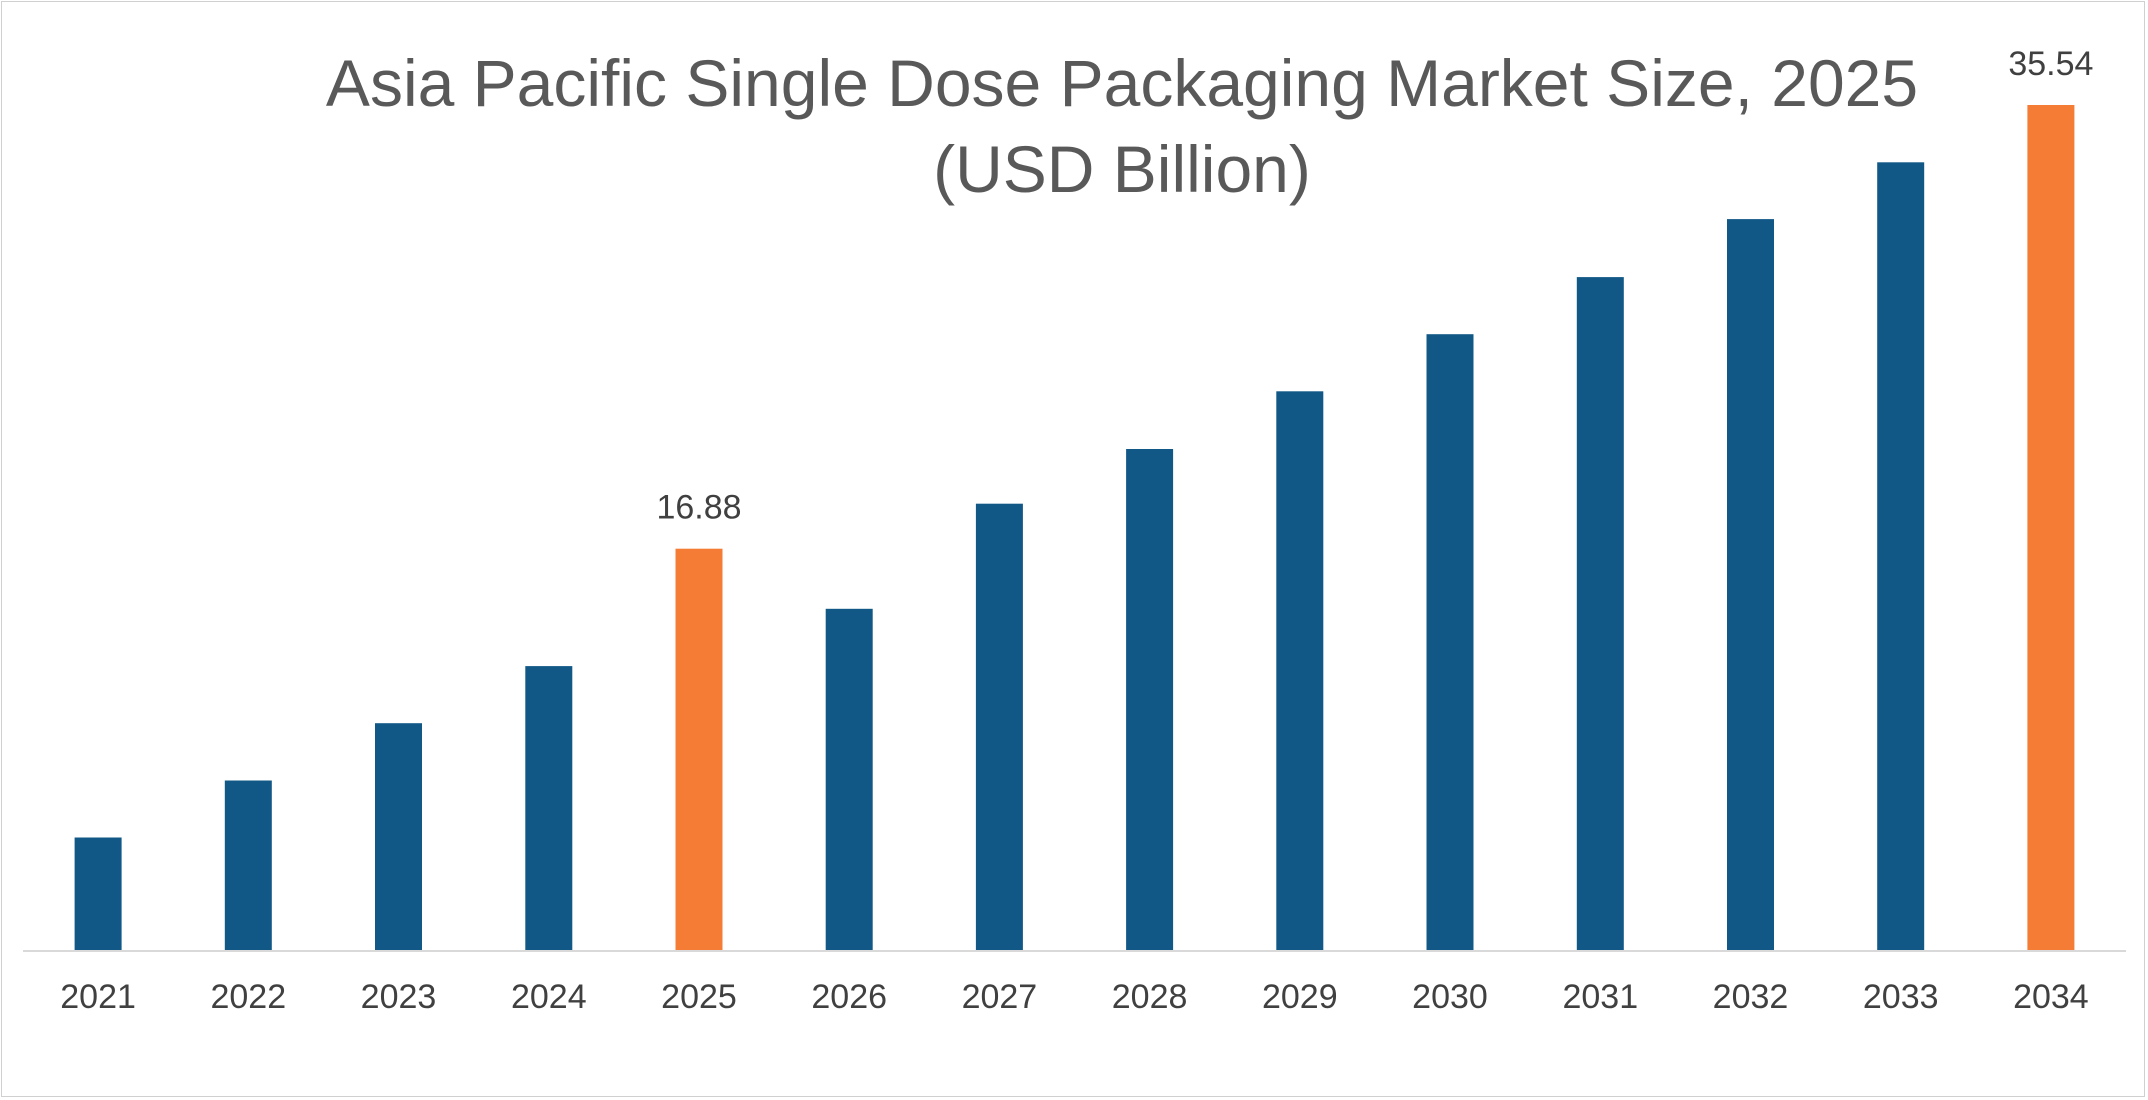 The width and height of the screenshot is (2148, 1100). Describe the element at coordinates (549, 808) in the screenshot. I see `bar-2024` at that location.